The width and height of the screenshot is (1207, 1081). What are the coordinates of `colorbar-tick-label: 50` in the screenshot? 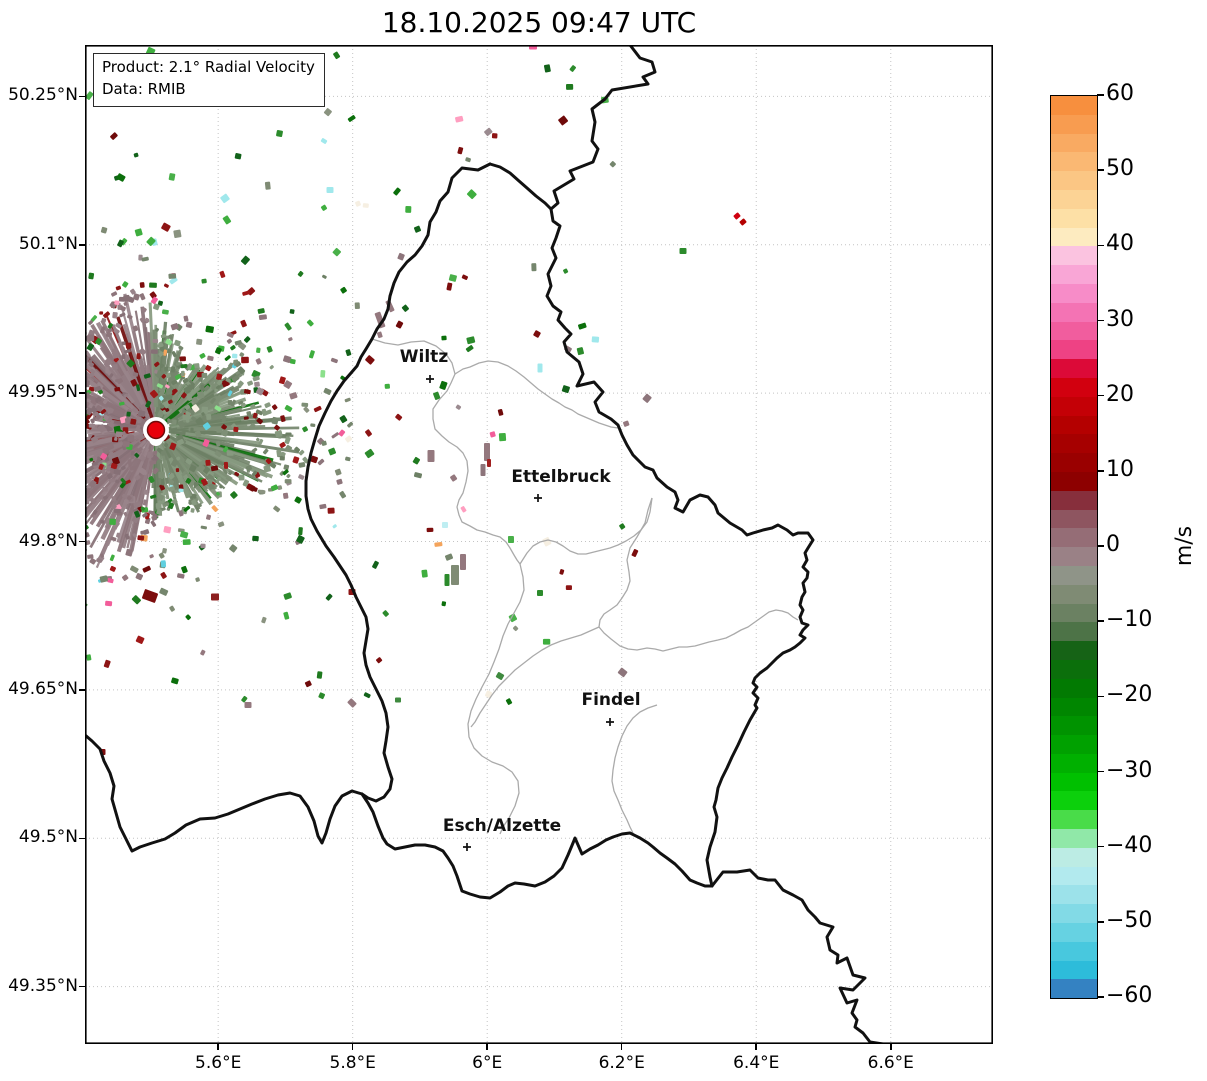 It's located at (1120, 169).